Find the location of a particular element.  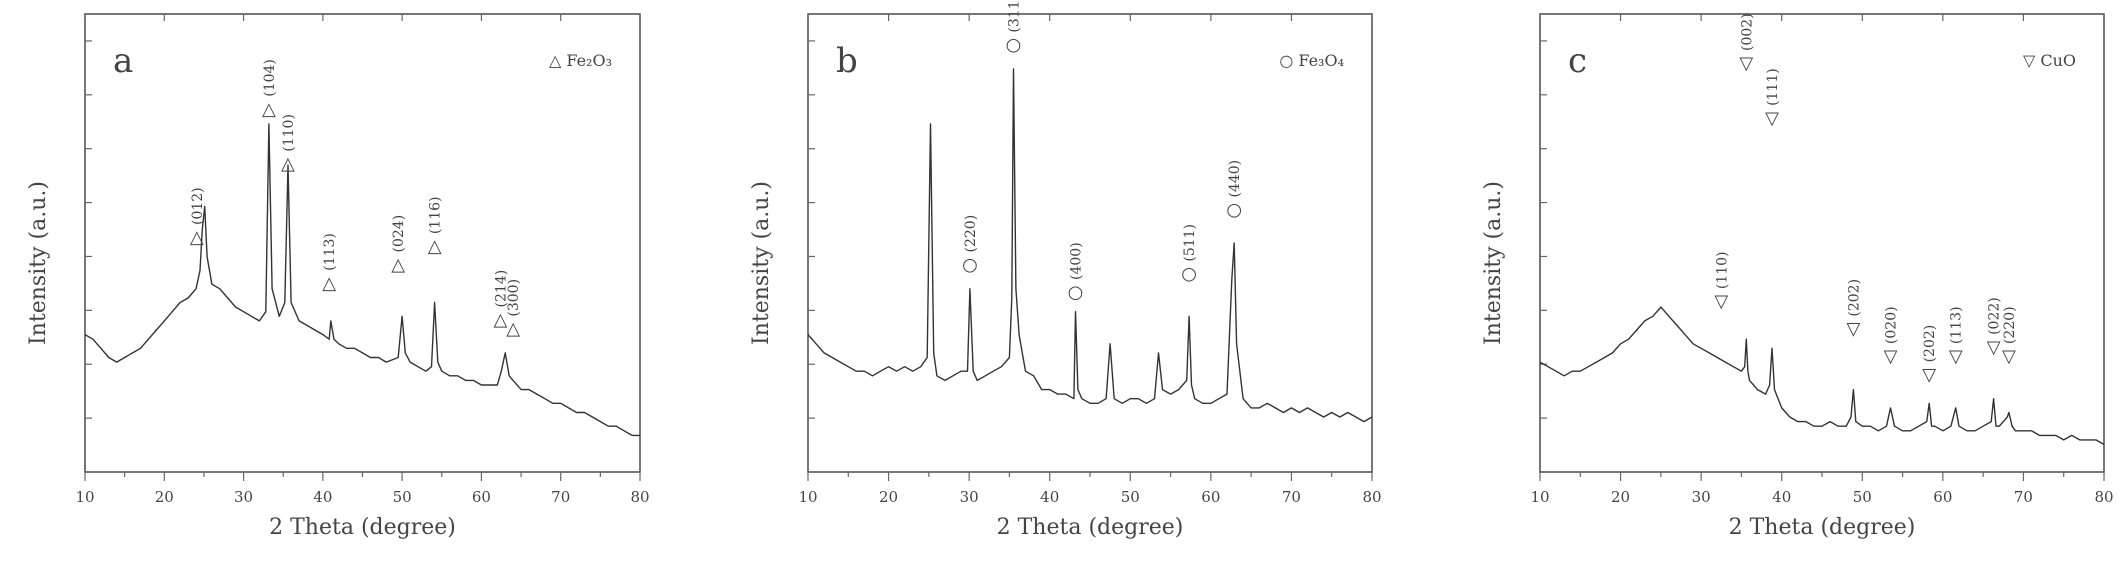

peak-label: (111) is located at coordinates (1773, 87).